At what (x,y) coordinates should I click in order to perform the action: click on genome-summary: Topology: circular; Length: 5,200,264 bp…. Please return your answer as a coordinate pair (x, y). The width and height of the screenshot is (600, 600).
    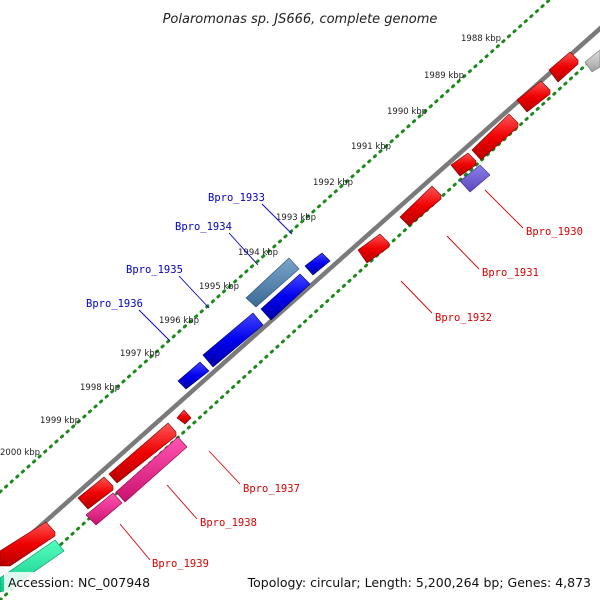
    Looking at the image, I should click on (419, 582).